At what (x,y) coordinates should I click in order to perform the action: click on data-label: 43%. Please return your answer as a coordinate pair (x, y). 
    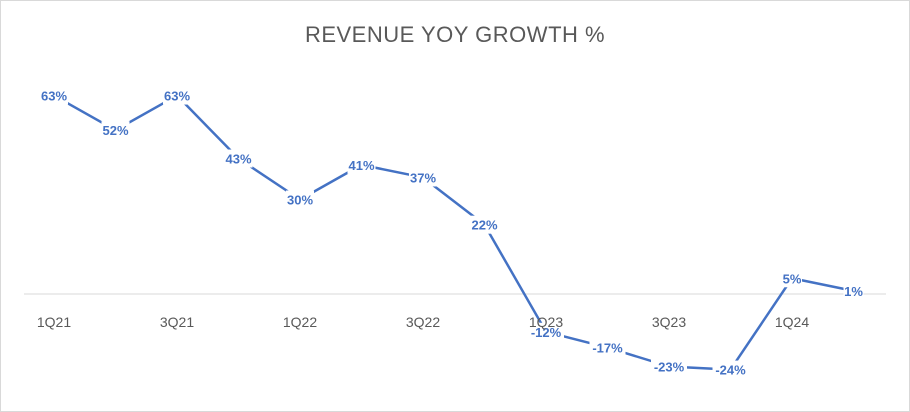
    Looking at the image, I should click on (238, 159).